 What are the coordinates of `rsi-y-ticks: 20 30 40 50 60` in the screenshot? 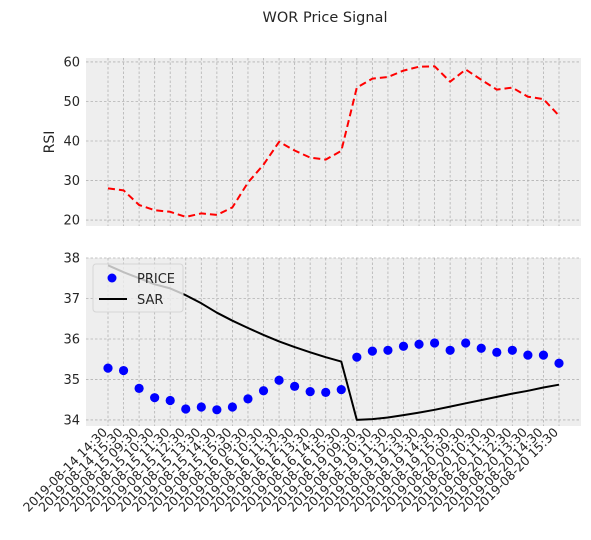 It's located at (71, 141).